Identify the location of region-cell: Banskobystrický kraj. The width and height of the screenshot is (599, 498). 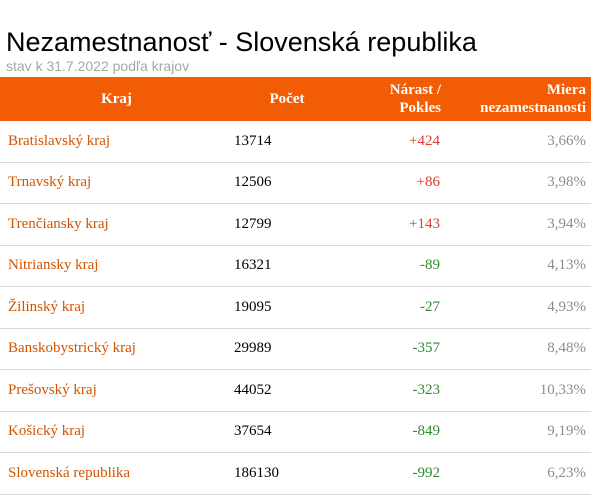
(72, 348).